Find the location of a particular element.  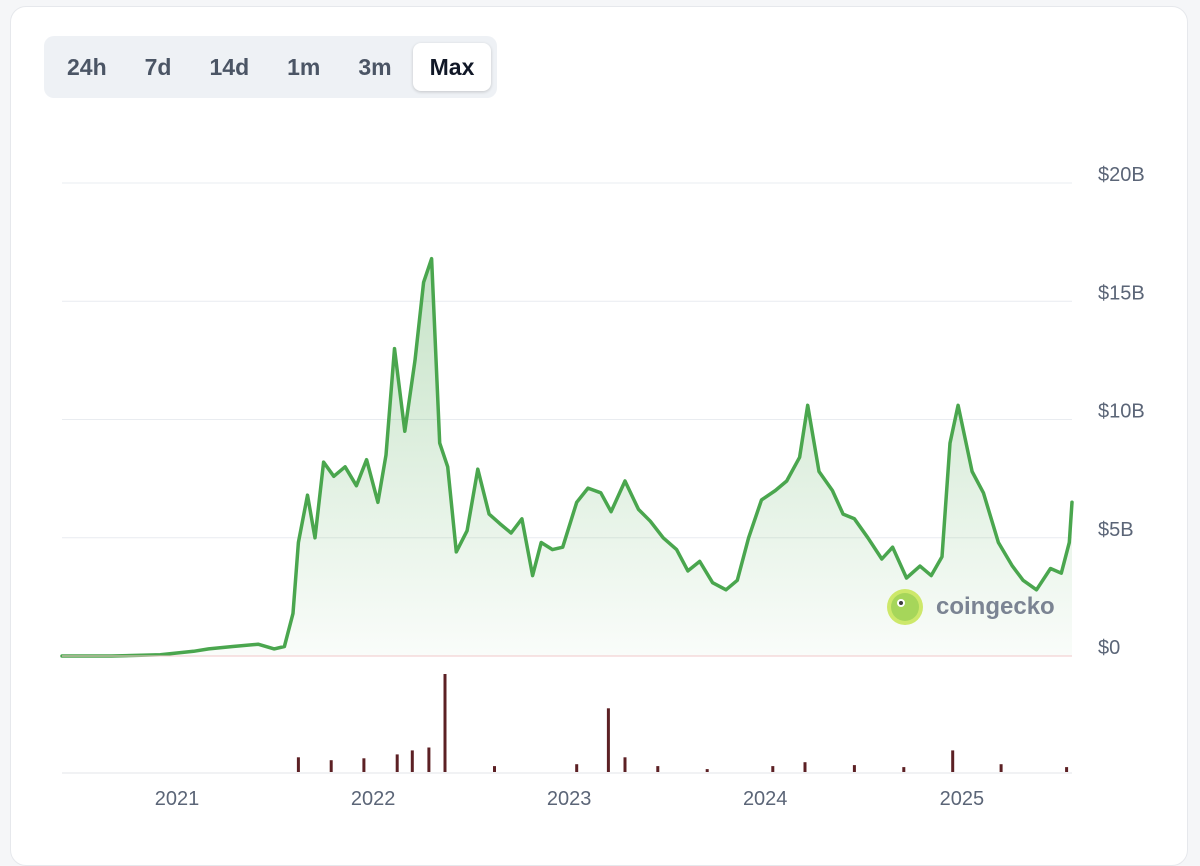

x-tick-label: 2023 is located at coordinates (569, 799).